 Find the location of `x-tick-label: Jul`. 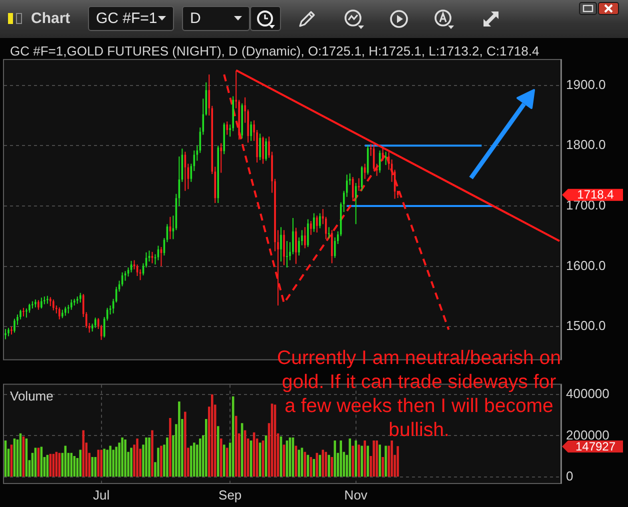

x-tick-label: Jul is located at coordinates (101, 494).